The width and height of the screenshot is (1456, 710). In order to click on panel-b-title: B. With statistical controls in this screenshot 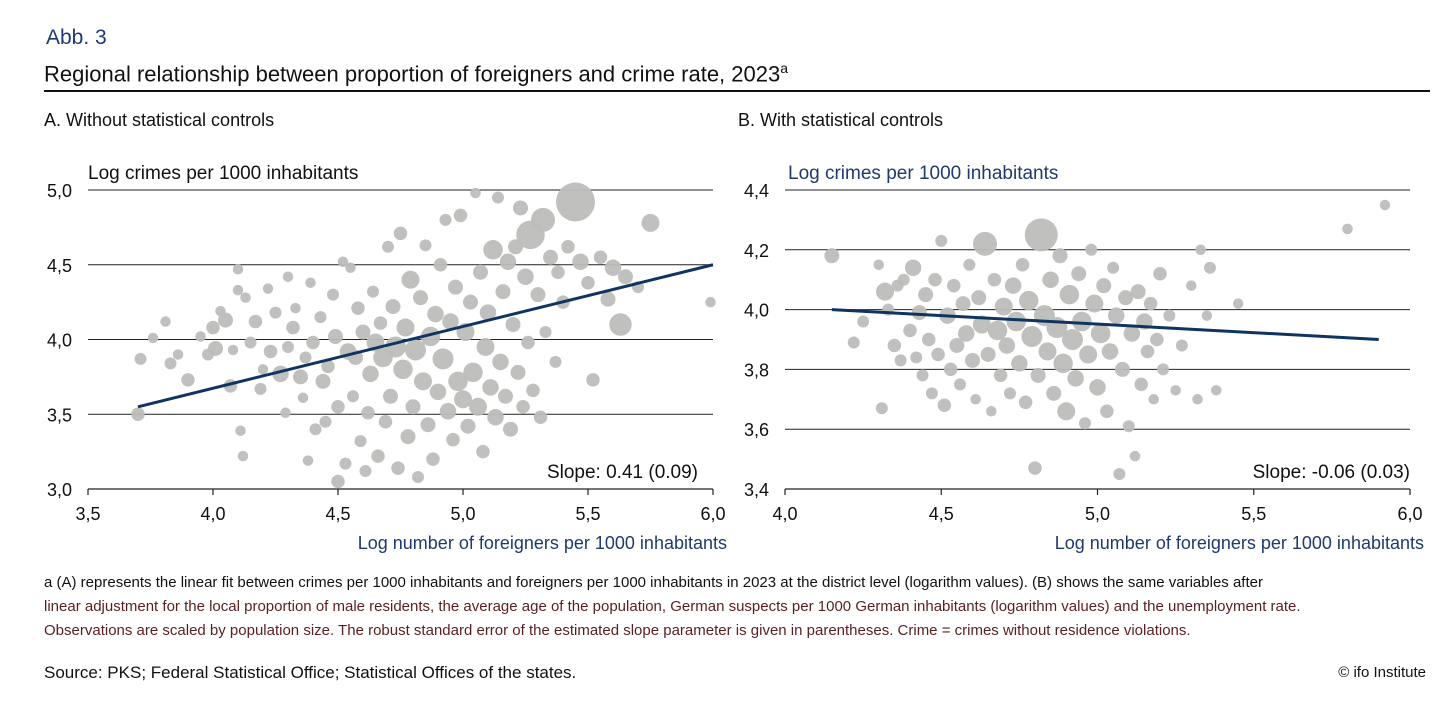, I will do `click(841, 120)`.